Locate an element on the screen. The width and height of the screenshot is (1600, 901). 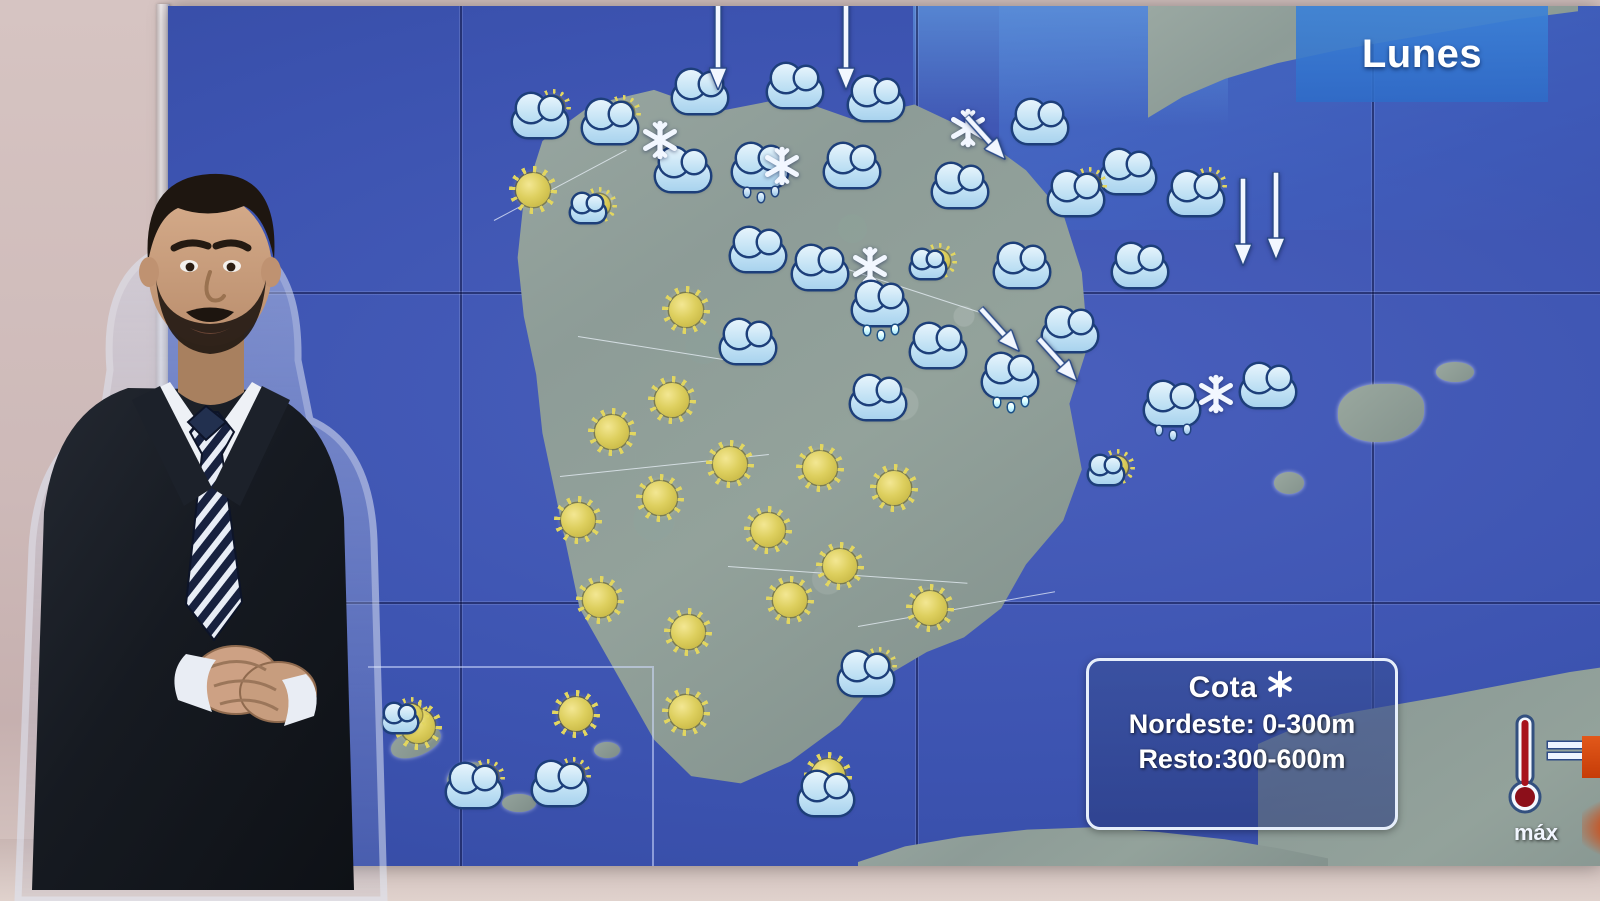
snow-level-legend-box: Cota Nordeste: 0-300m Resto:300-600m is located at coordinates (1242, 744).